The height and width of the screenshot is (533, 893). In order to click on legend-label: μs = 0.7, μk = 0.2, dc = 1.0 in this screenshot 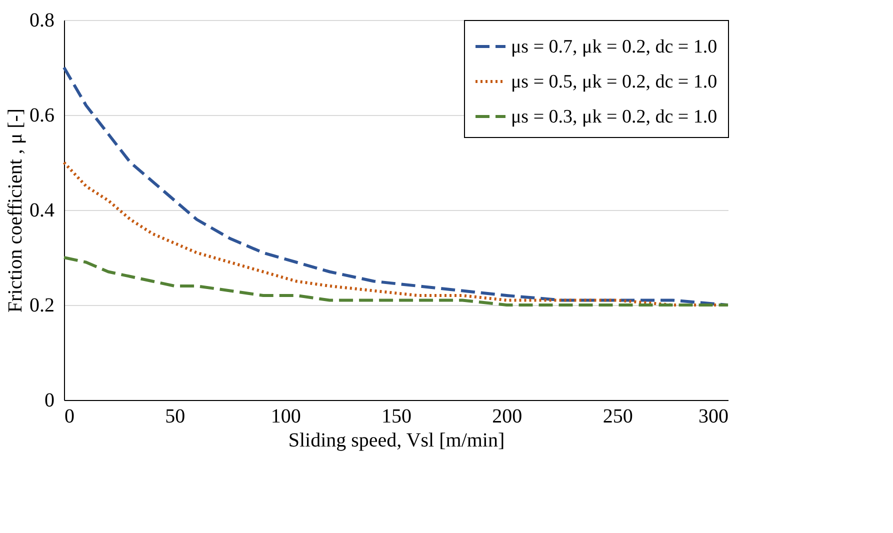, I will do `click(614, 47)`.